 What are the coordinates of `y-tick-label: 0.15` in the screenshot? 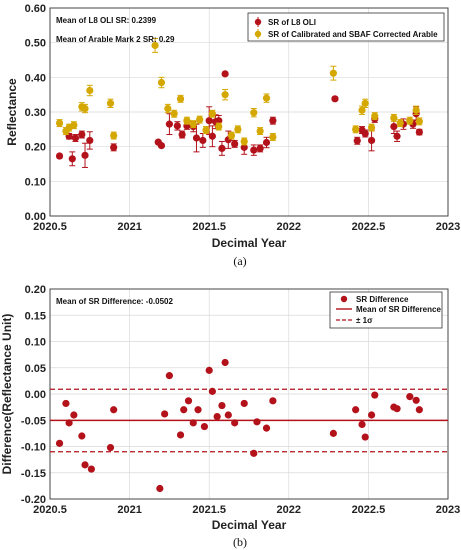 It's located at (35, 316).